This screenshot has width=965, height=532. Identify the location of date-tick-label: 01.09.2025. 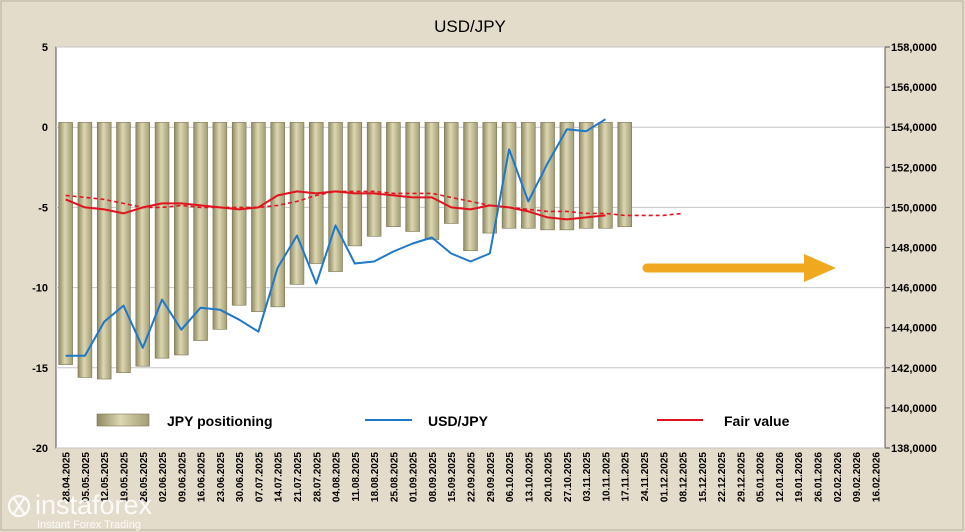
(414, 477).